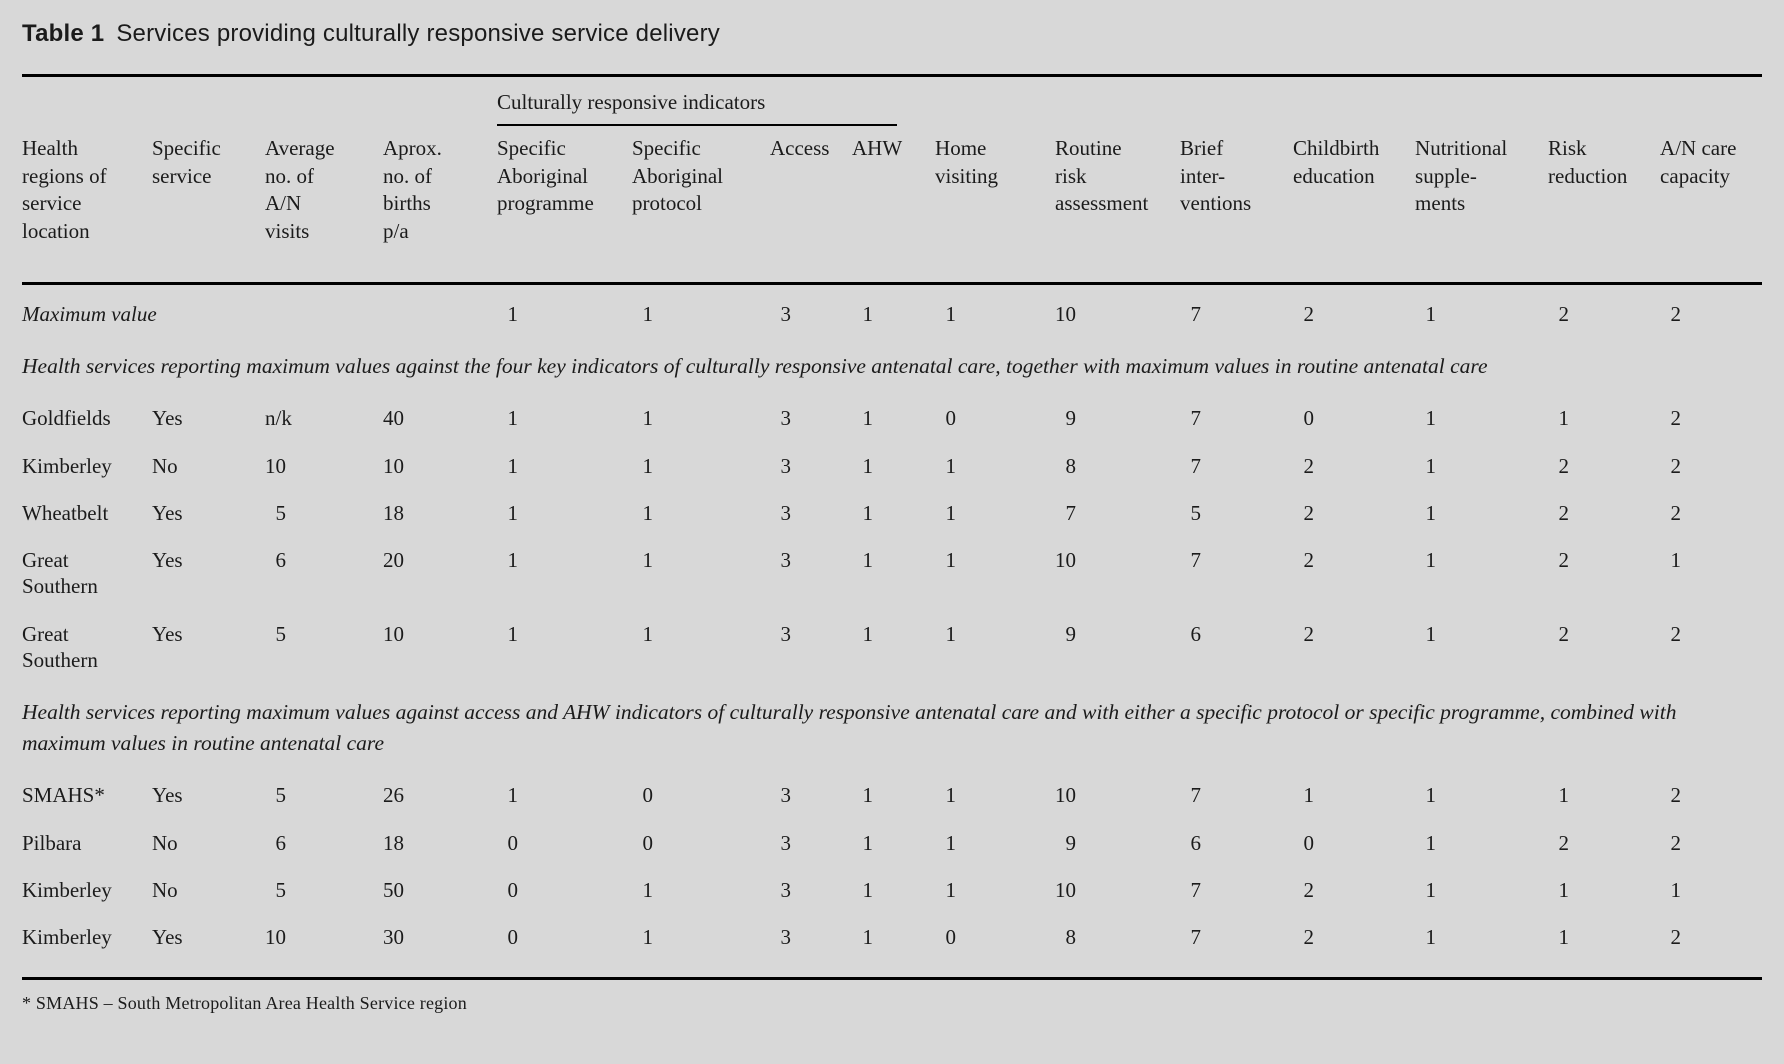 This screenshot has width=1784, height=1064. Describe the element at coordinates (1118, 205) in the screenshot. I see `column-header-routine-risk-assessment: Routine risk assessment` at that location.